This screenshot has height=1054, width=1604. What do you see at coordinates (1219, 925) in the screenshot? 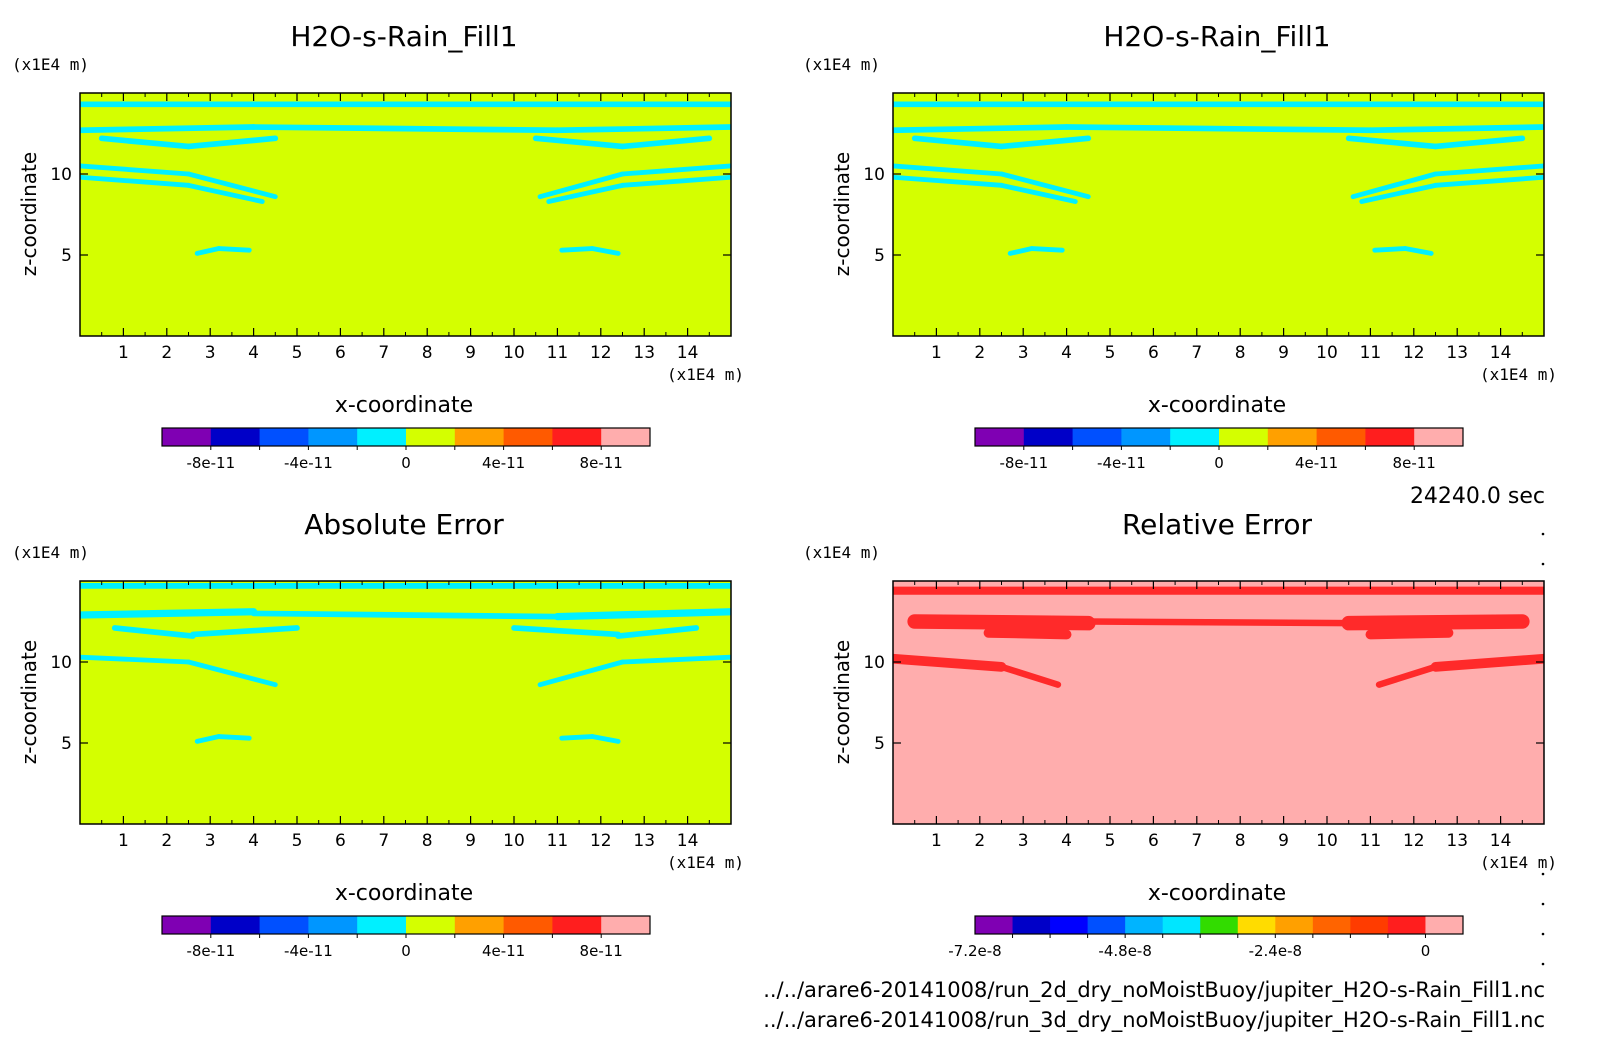
I see `colorbar-frame` at bounding box center [1219, 925].